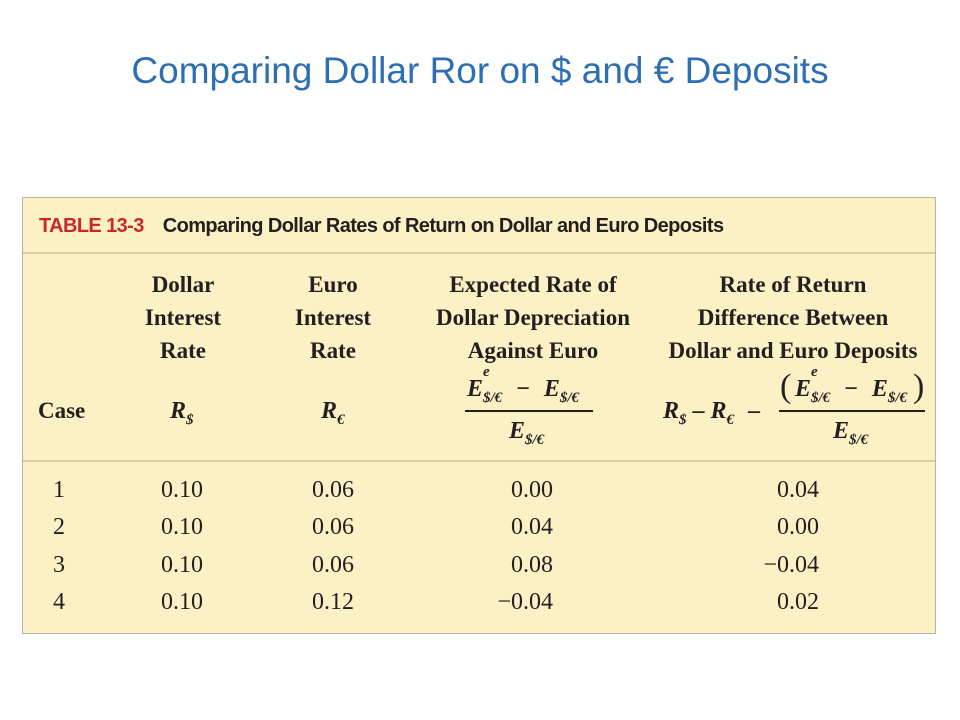 This screenshot has width=960, height=720. What do you see at coordinates (59, 490) in the screenshot?
I see `cell-case: 1` at bounding box center [59, 490].